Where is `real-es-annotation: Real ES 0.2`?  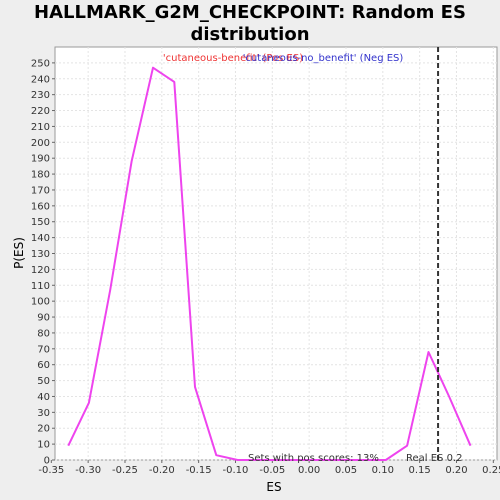
real-es-annotation: Real ES 0.2 is located at coordinates (434, 458).